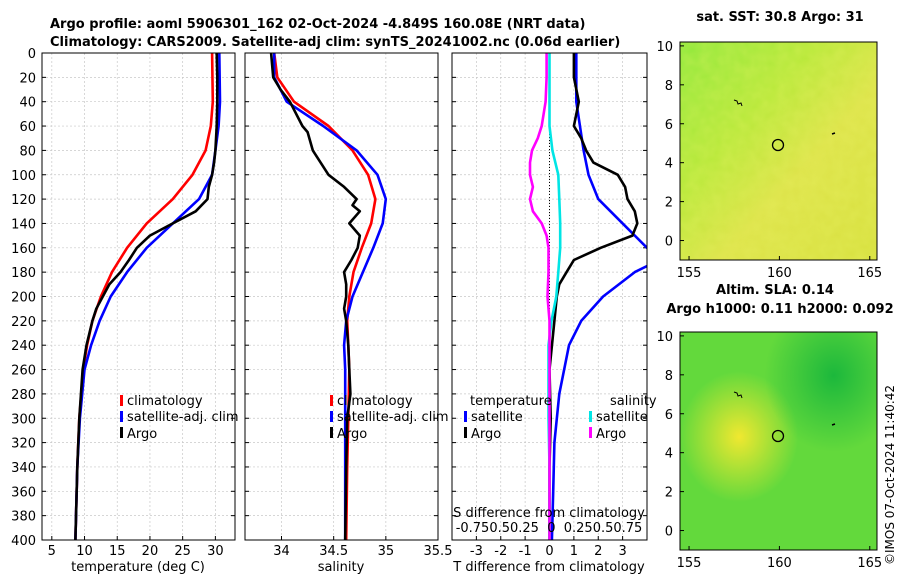 The image size is (900, 580). What do you see at coordinates (465, 416) in the screenshot?
I see `legend-swatch-t-satellite` at bounding box center [465, 416].